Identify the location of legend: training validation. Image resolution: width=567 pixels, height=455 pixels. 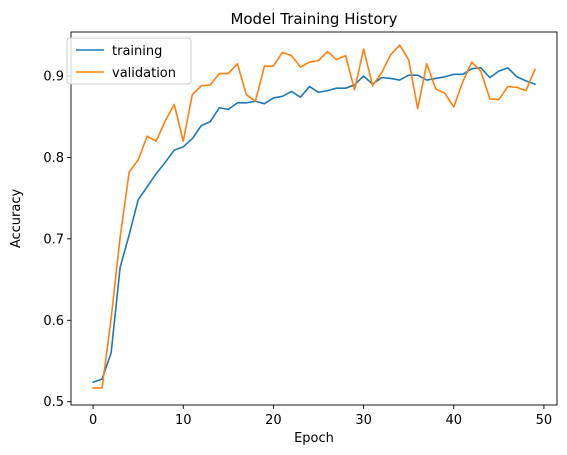
(129, 61).